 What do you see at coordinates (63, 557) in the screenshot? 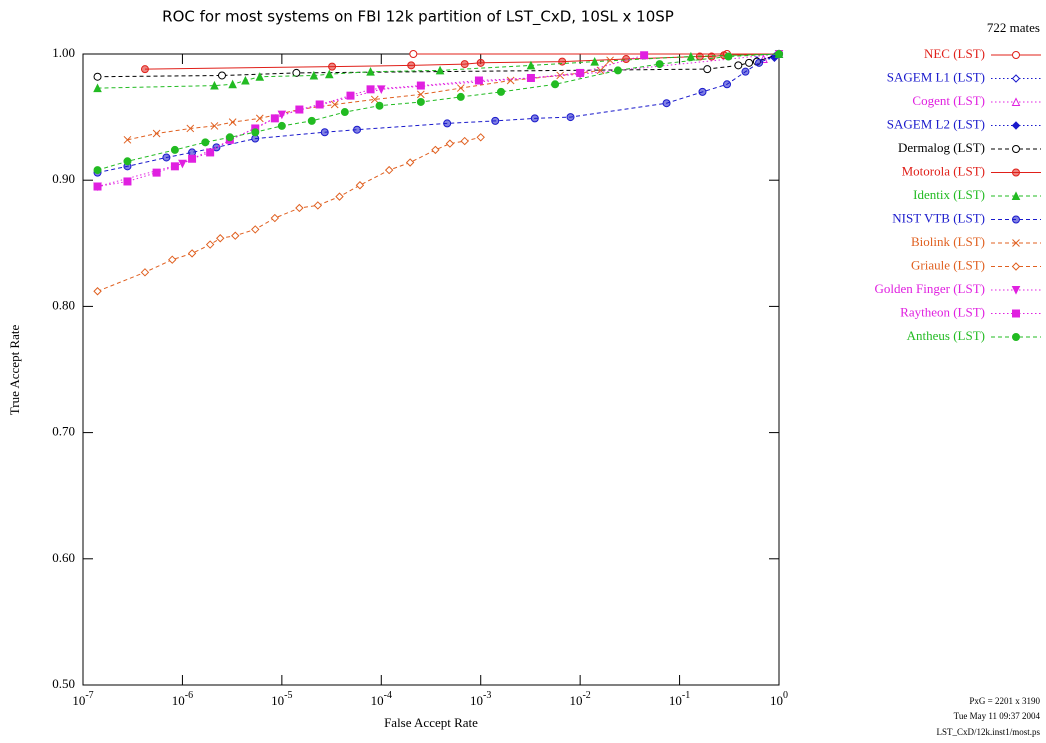
I see `y-tick-label: 0.60` at bounding box center [63, 557].